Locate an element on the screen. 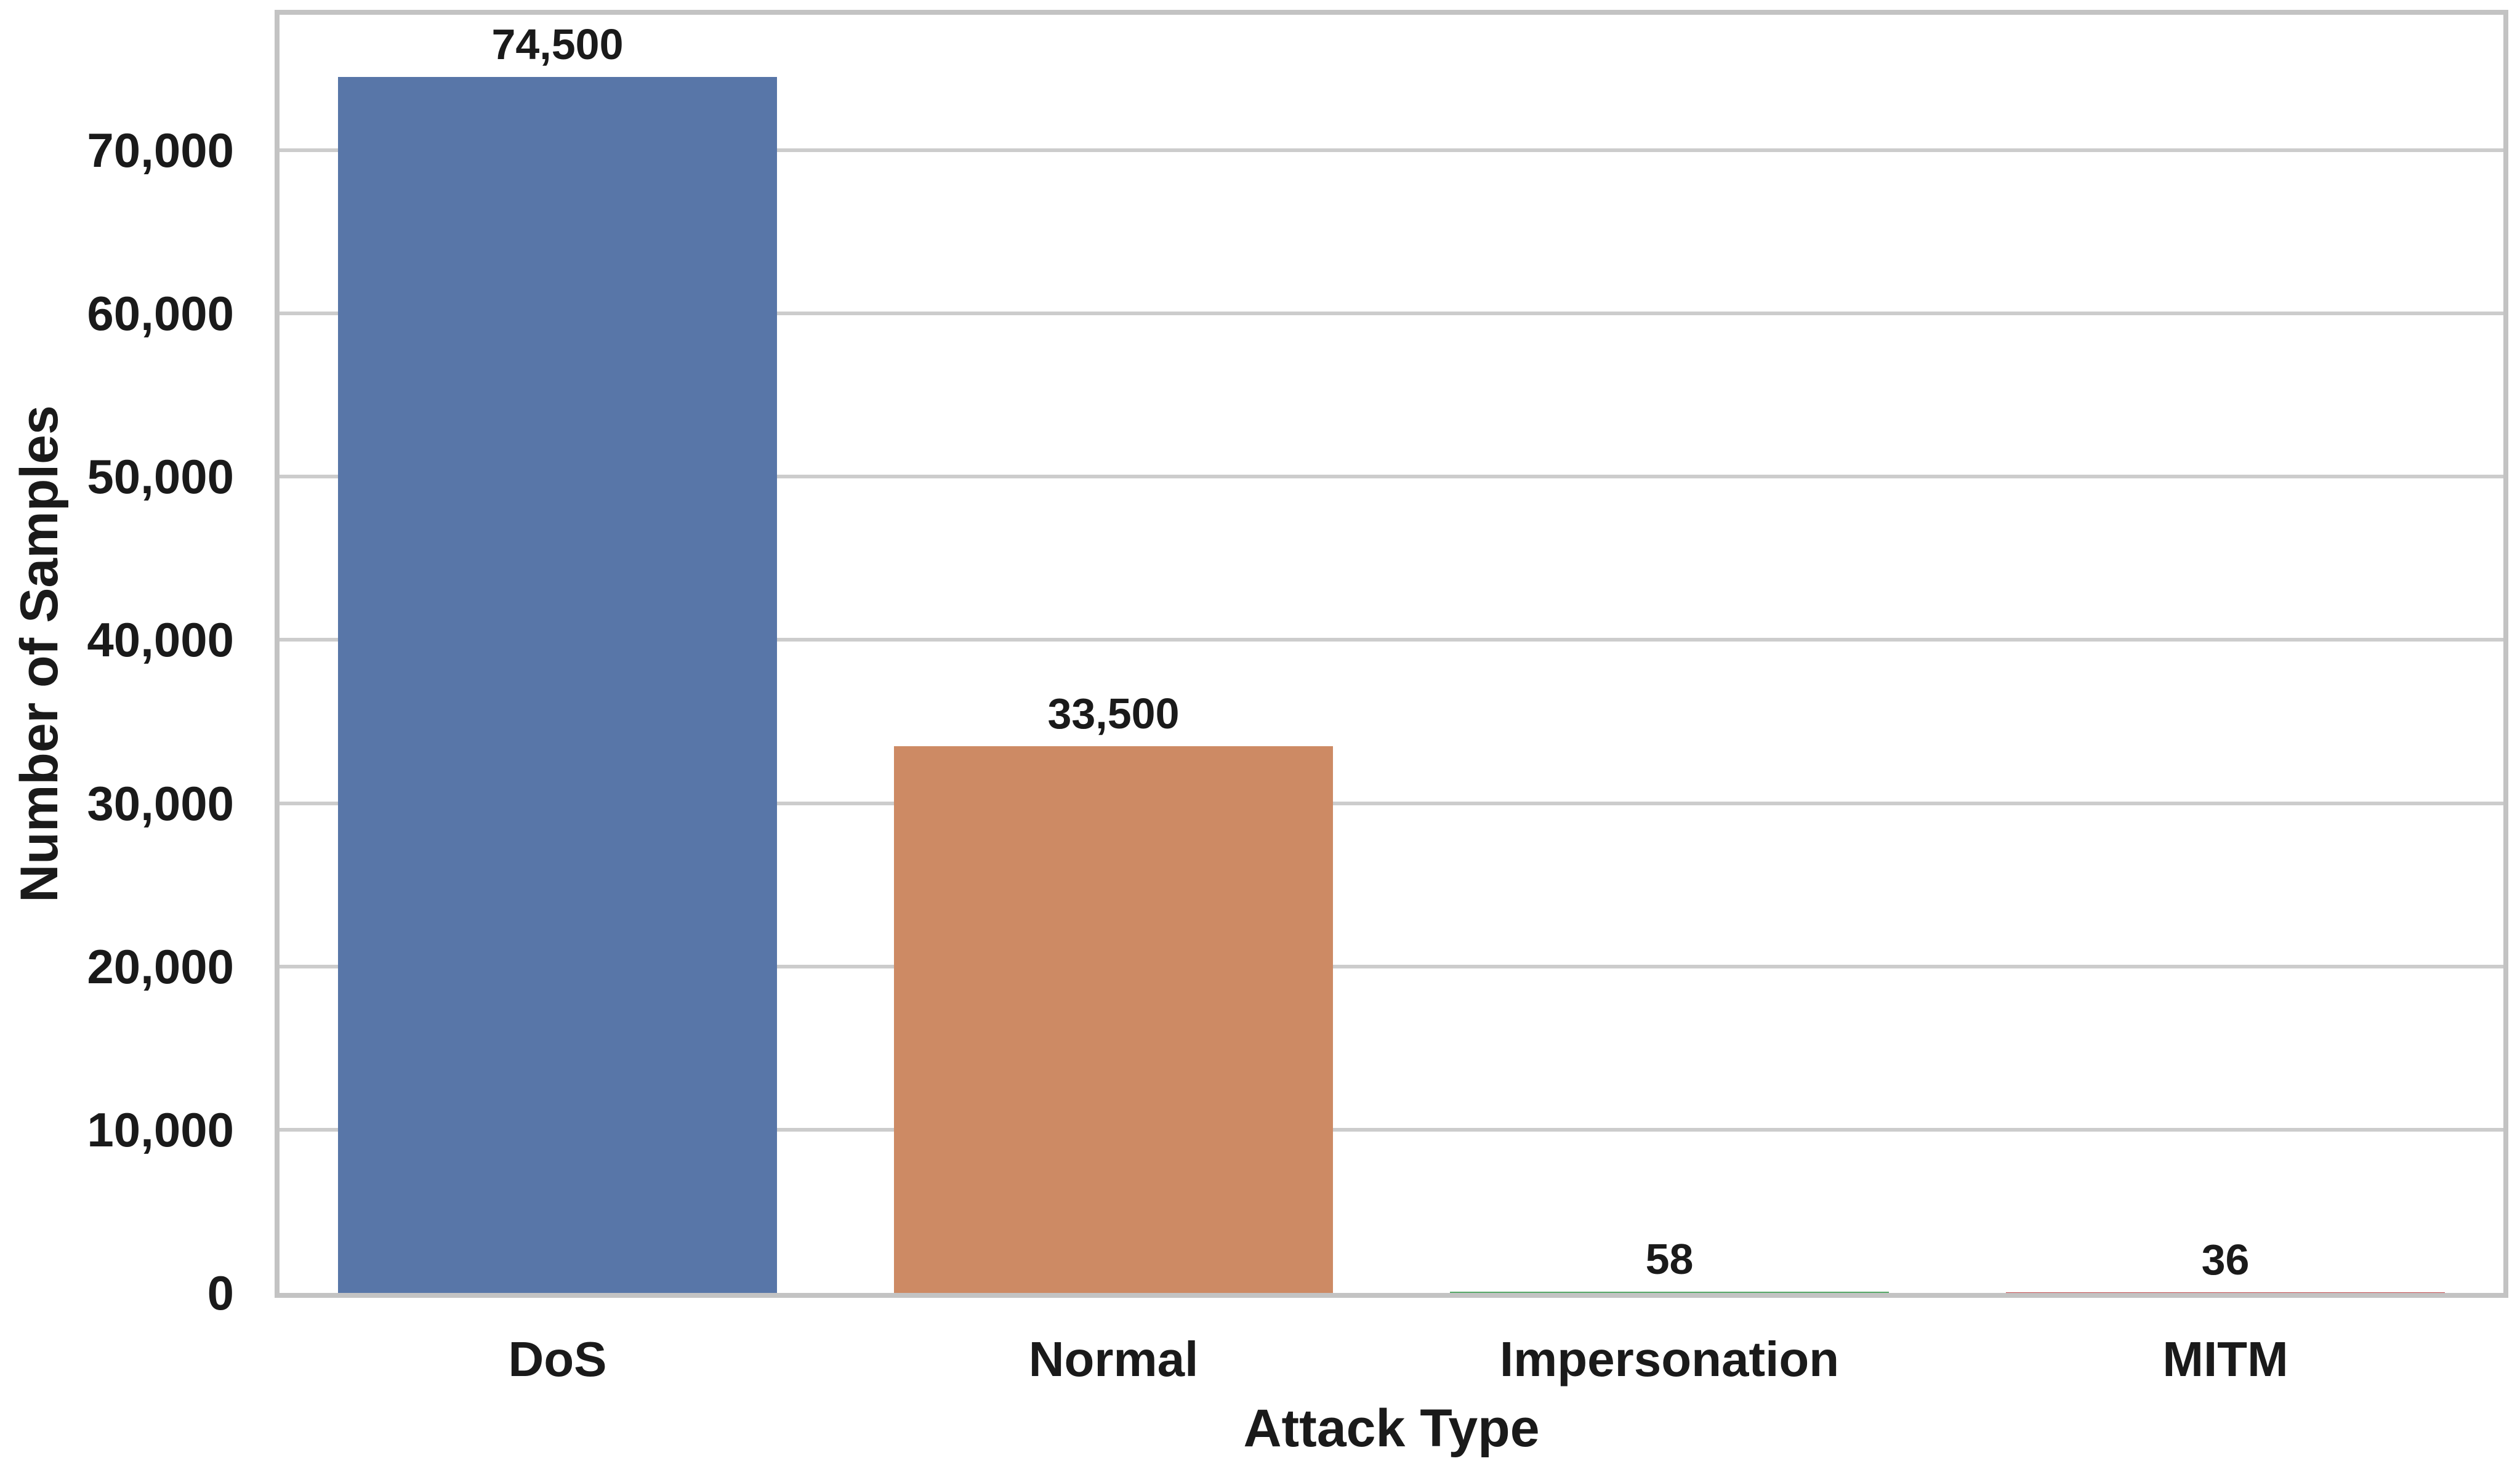  y-tick-label: 60,000 is located at coordinates (160, 313).